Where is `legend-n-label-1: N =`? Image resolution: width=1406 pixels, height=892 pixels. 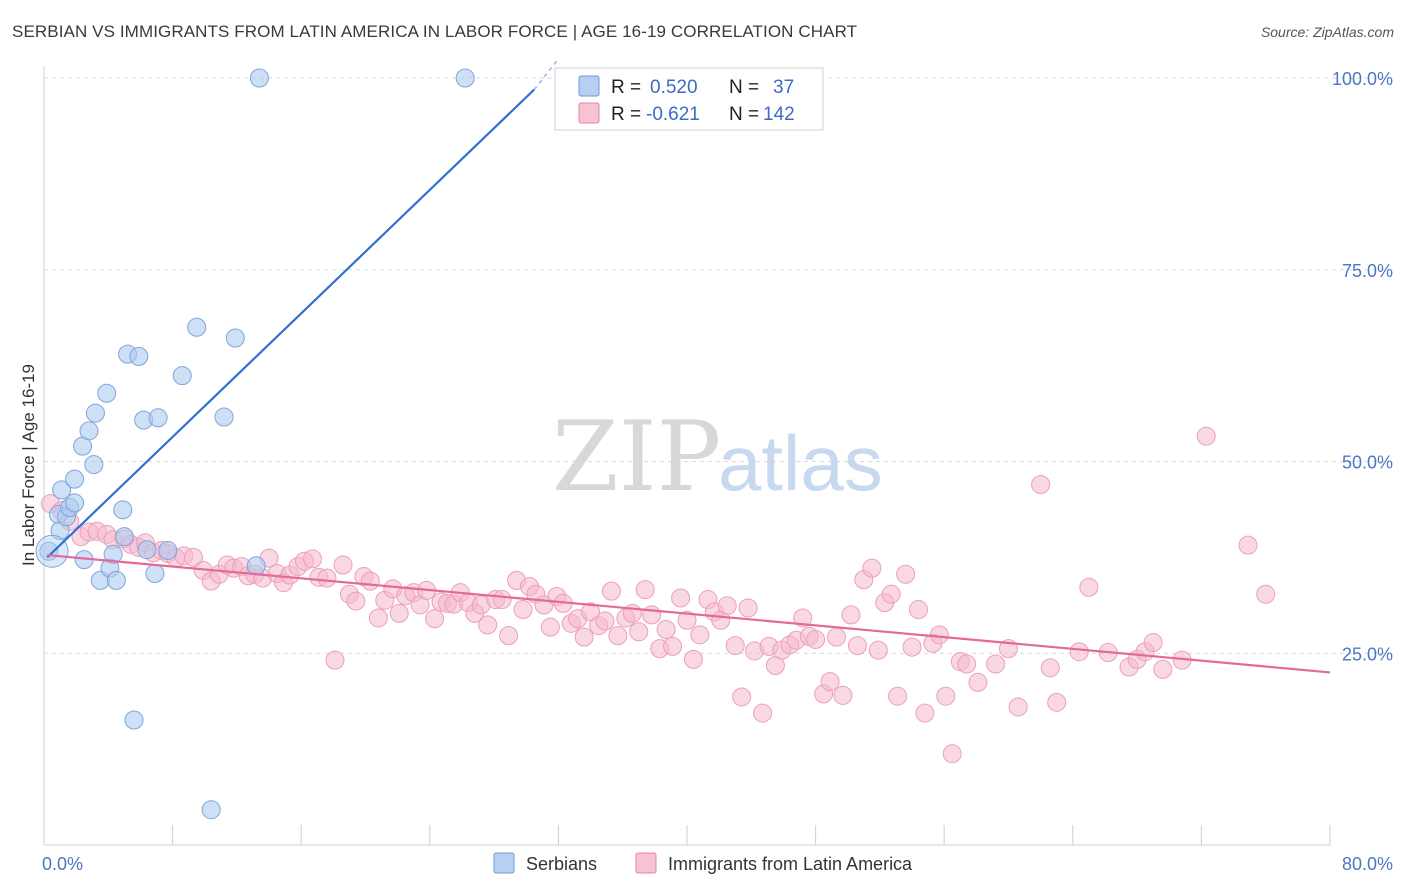
legend-n-label-1: N = is located at coordinates (744, 87).